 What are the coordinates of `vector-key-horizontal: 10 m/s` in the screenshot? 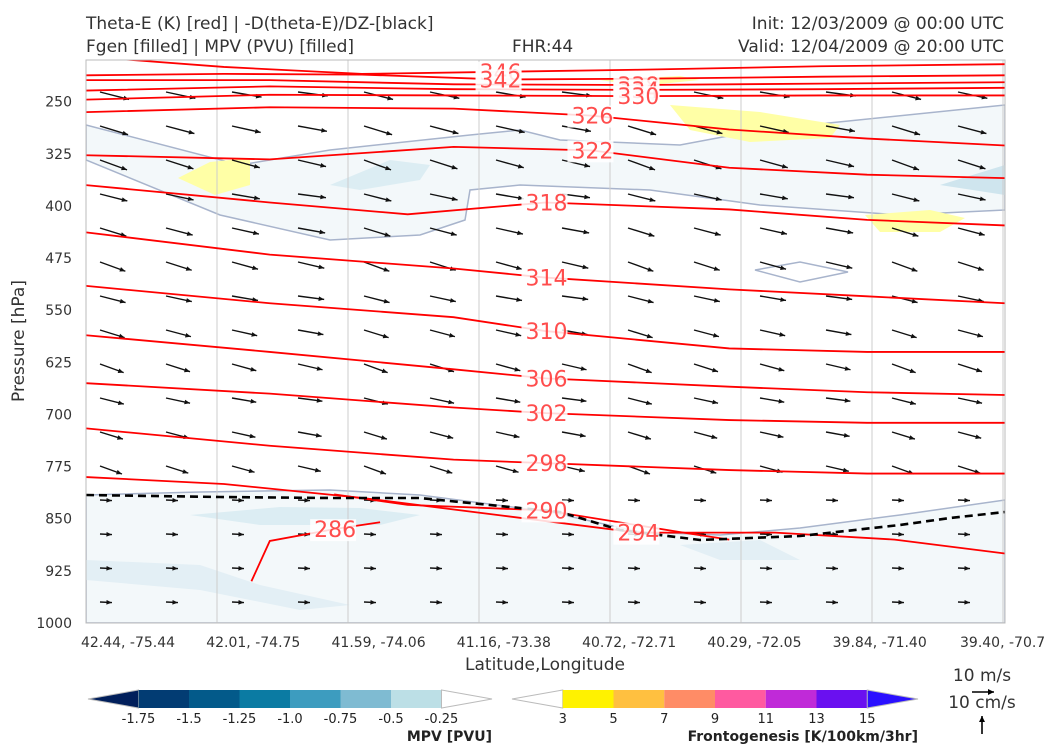 It's located at (982, 676).